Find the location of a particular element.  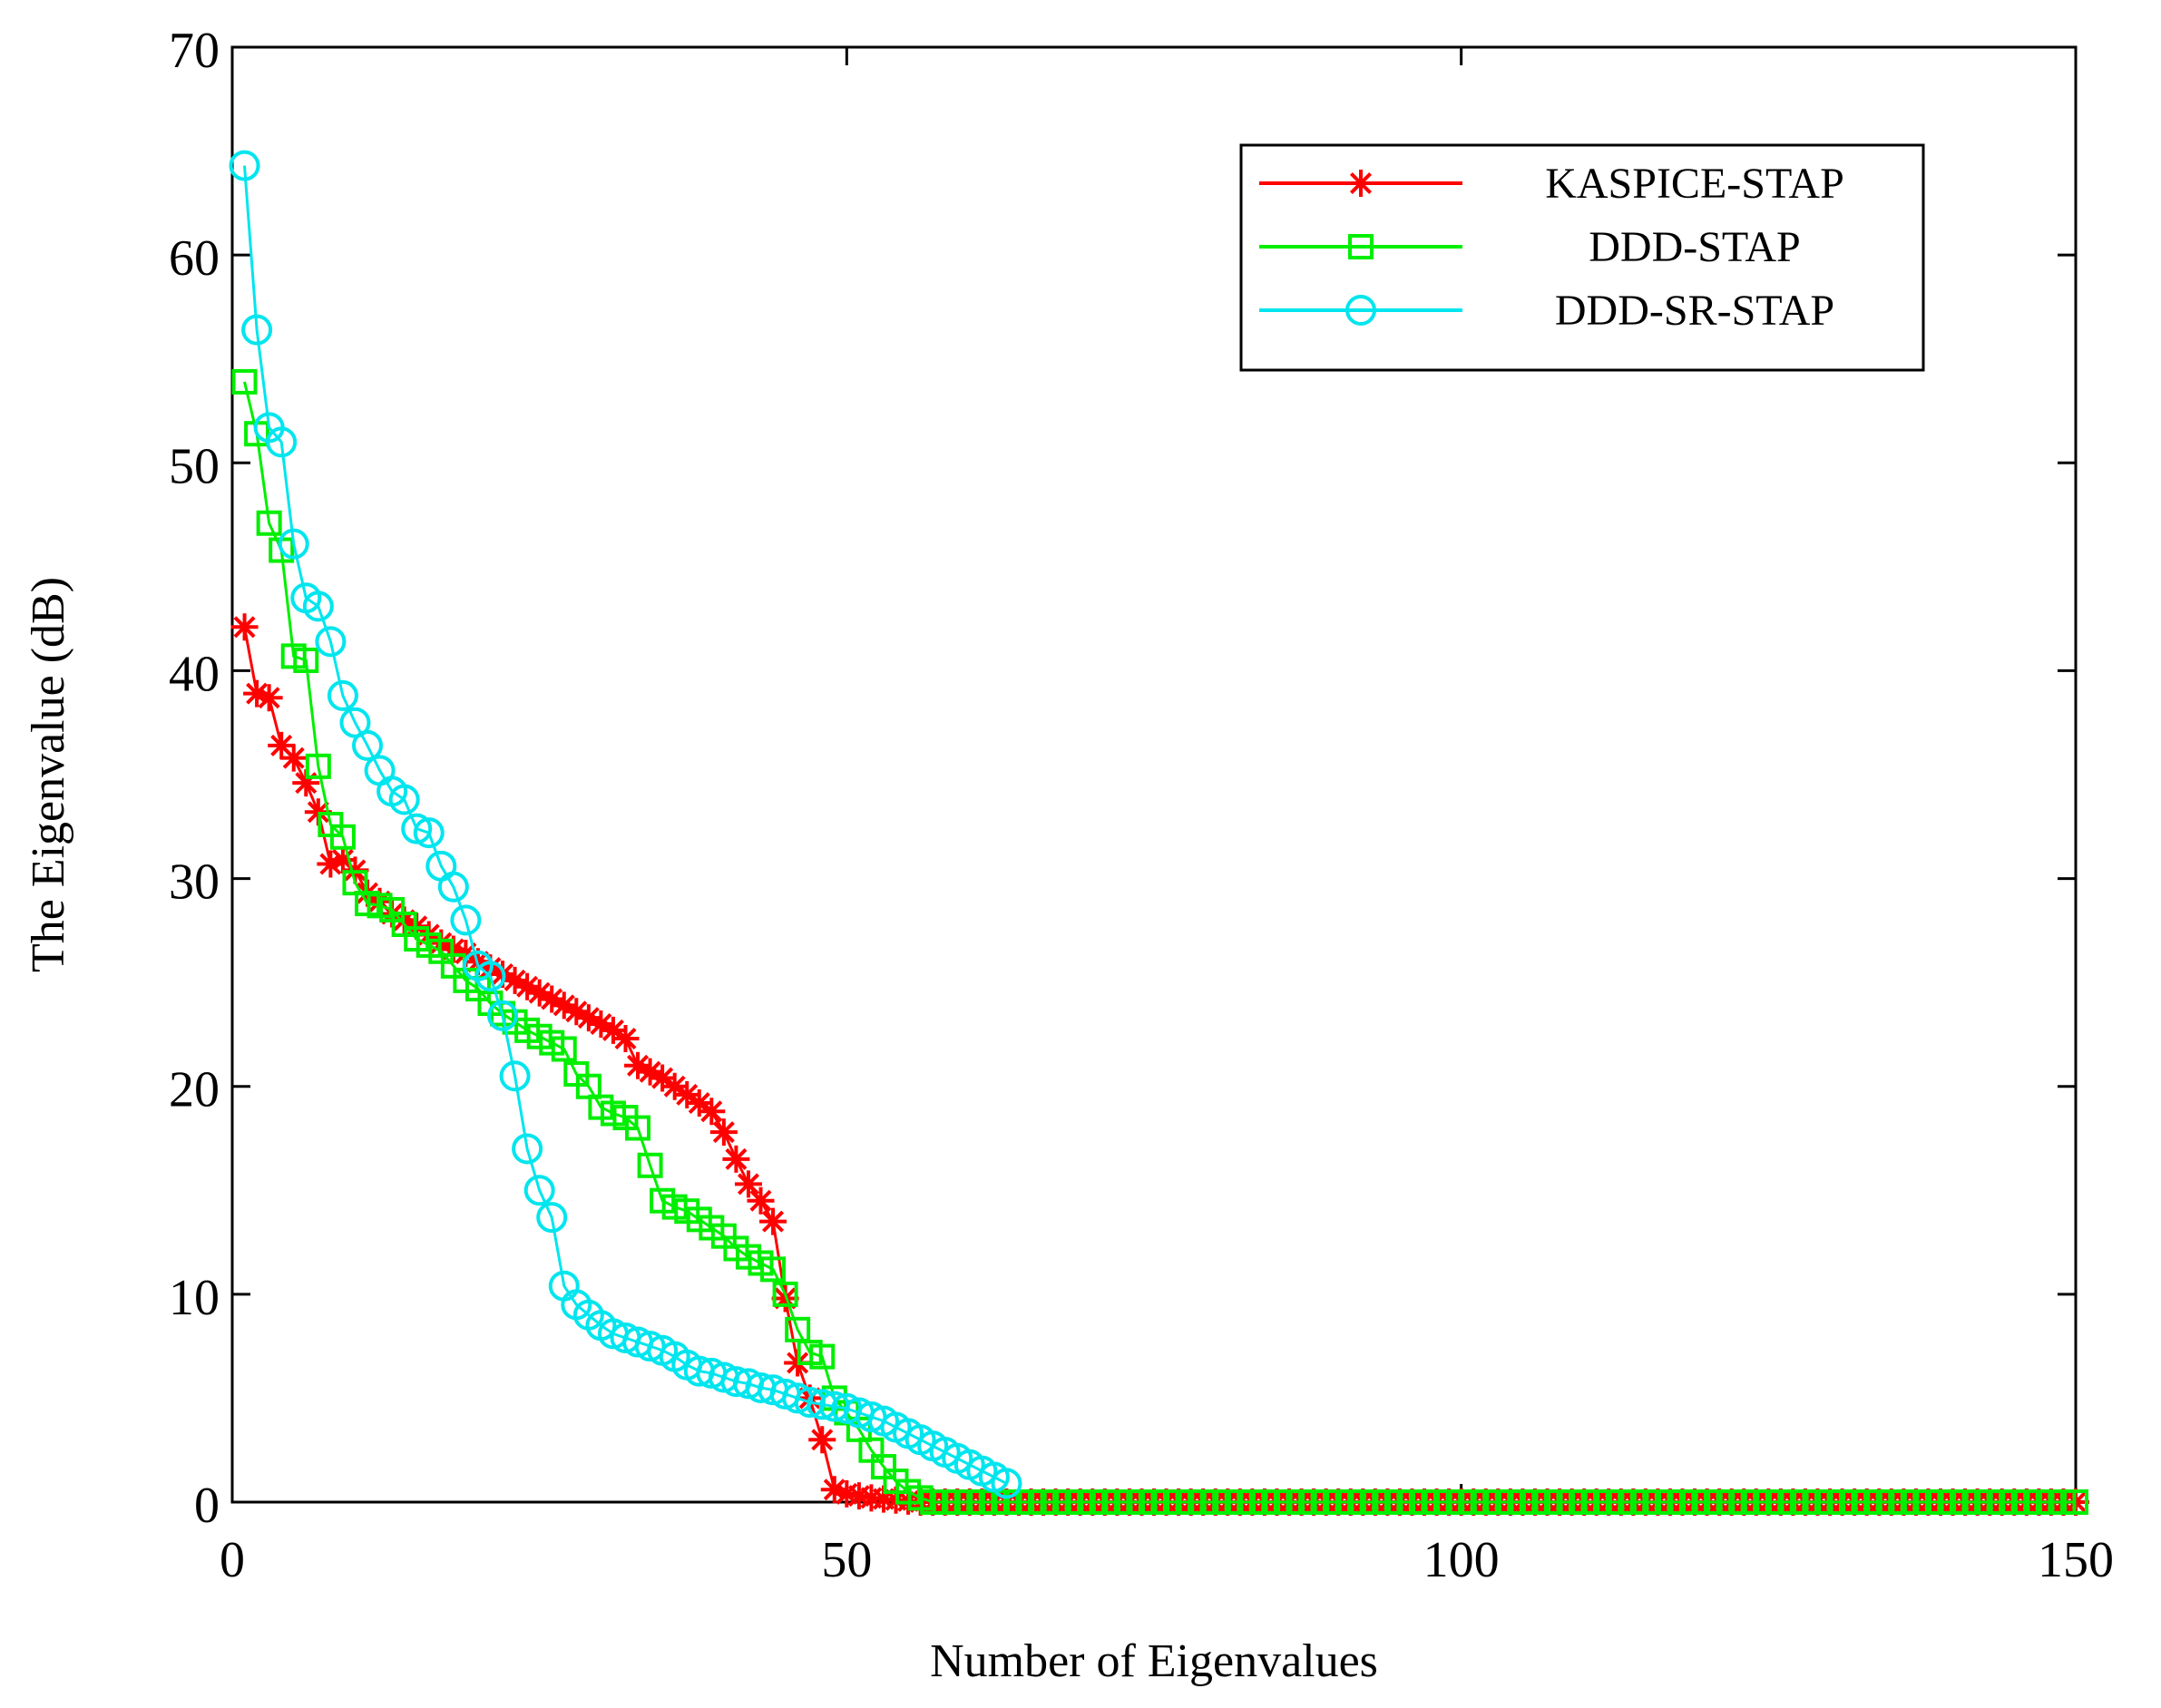

x-tick-label-50: 50 is located at coordinates (846, 1560).